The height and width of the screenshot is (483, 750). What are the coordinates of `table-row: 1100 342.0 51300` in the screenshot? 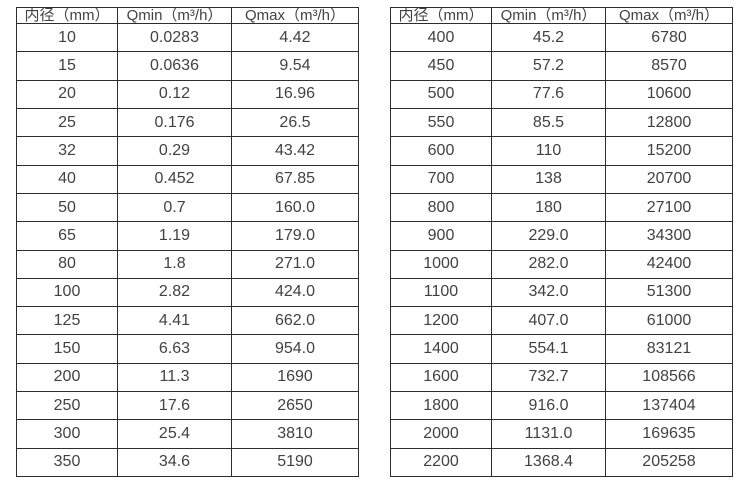 It's located at (561, 292).